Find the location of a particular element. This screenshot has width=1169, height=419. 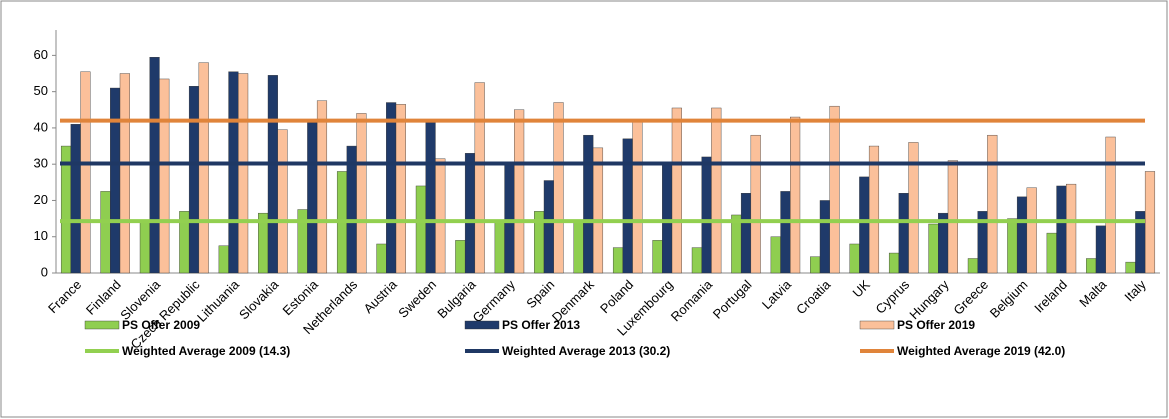

y-tick-label: 20 is located at coordinates (41, 199).